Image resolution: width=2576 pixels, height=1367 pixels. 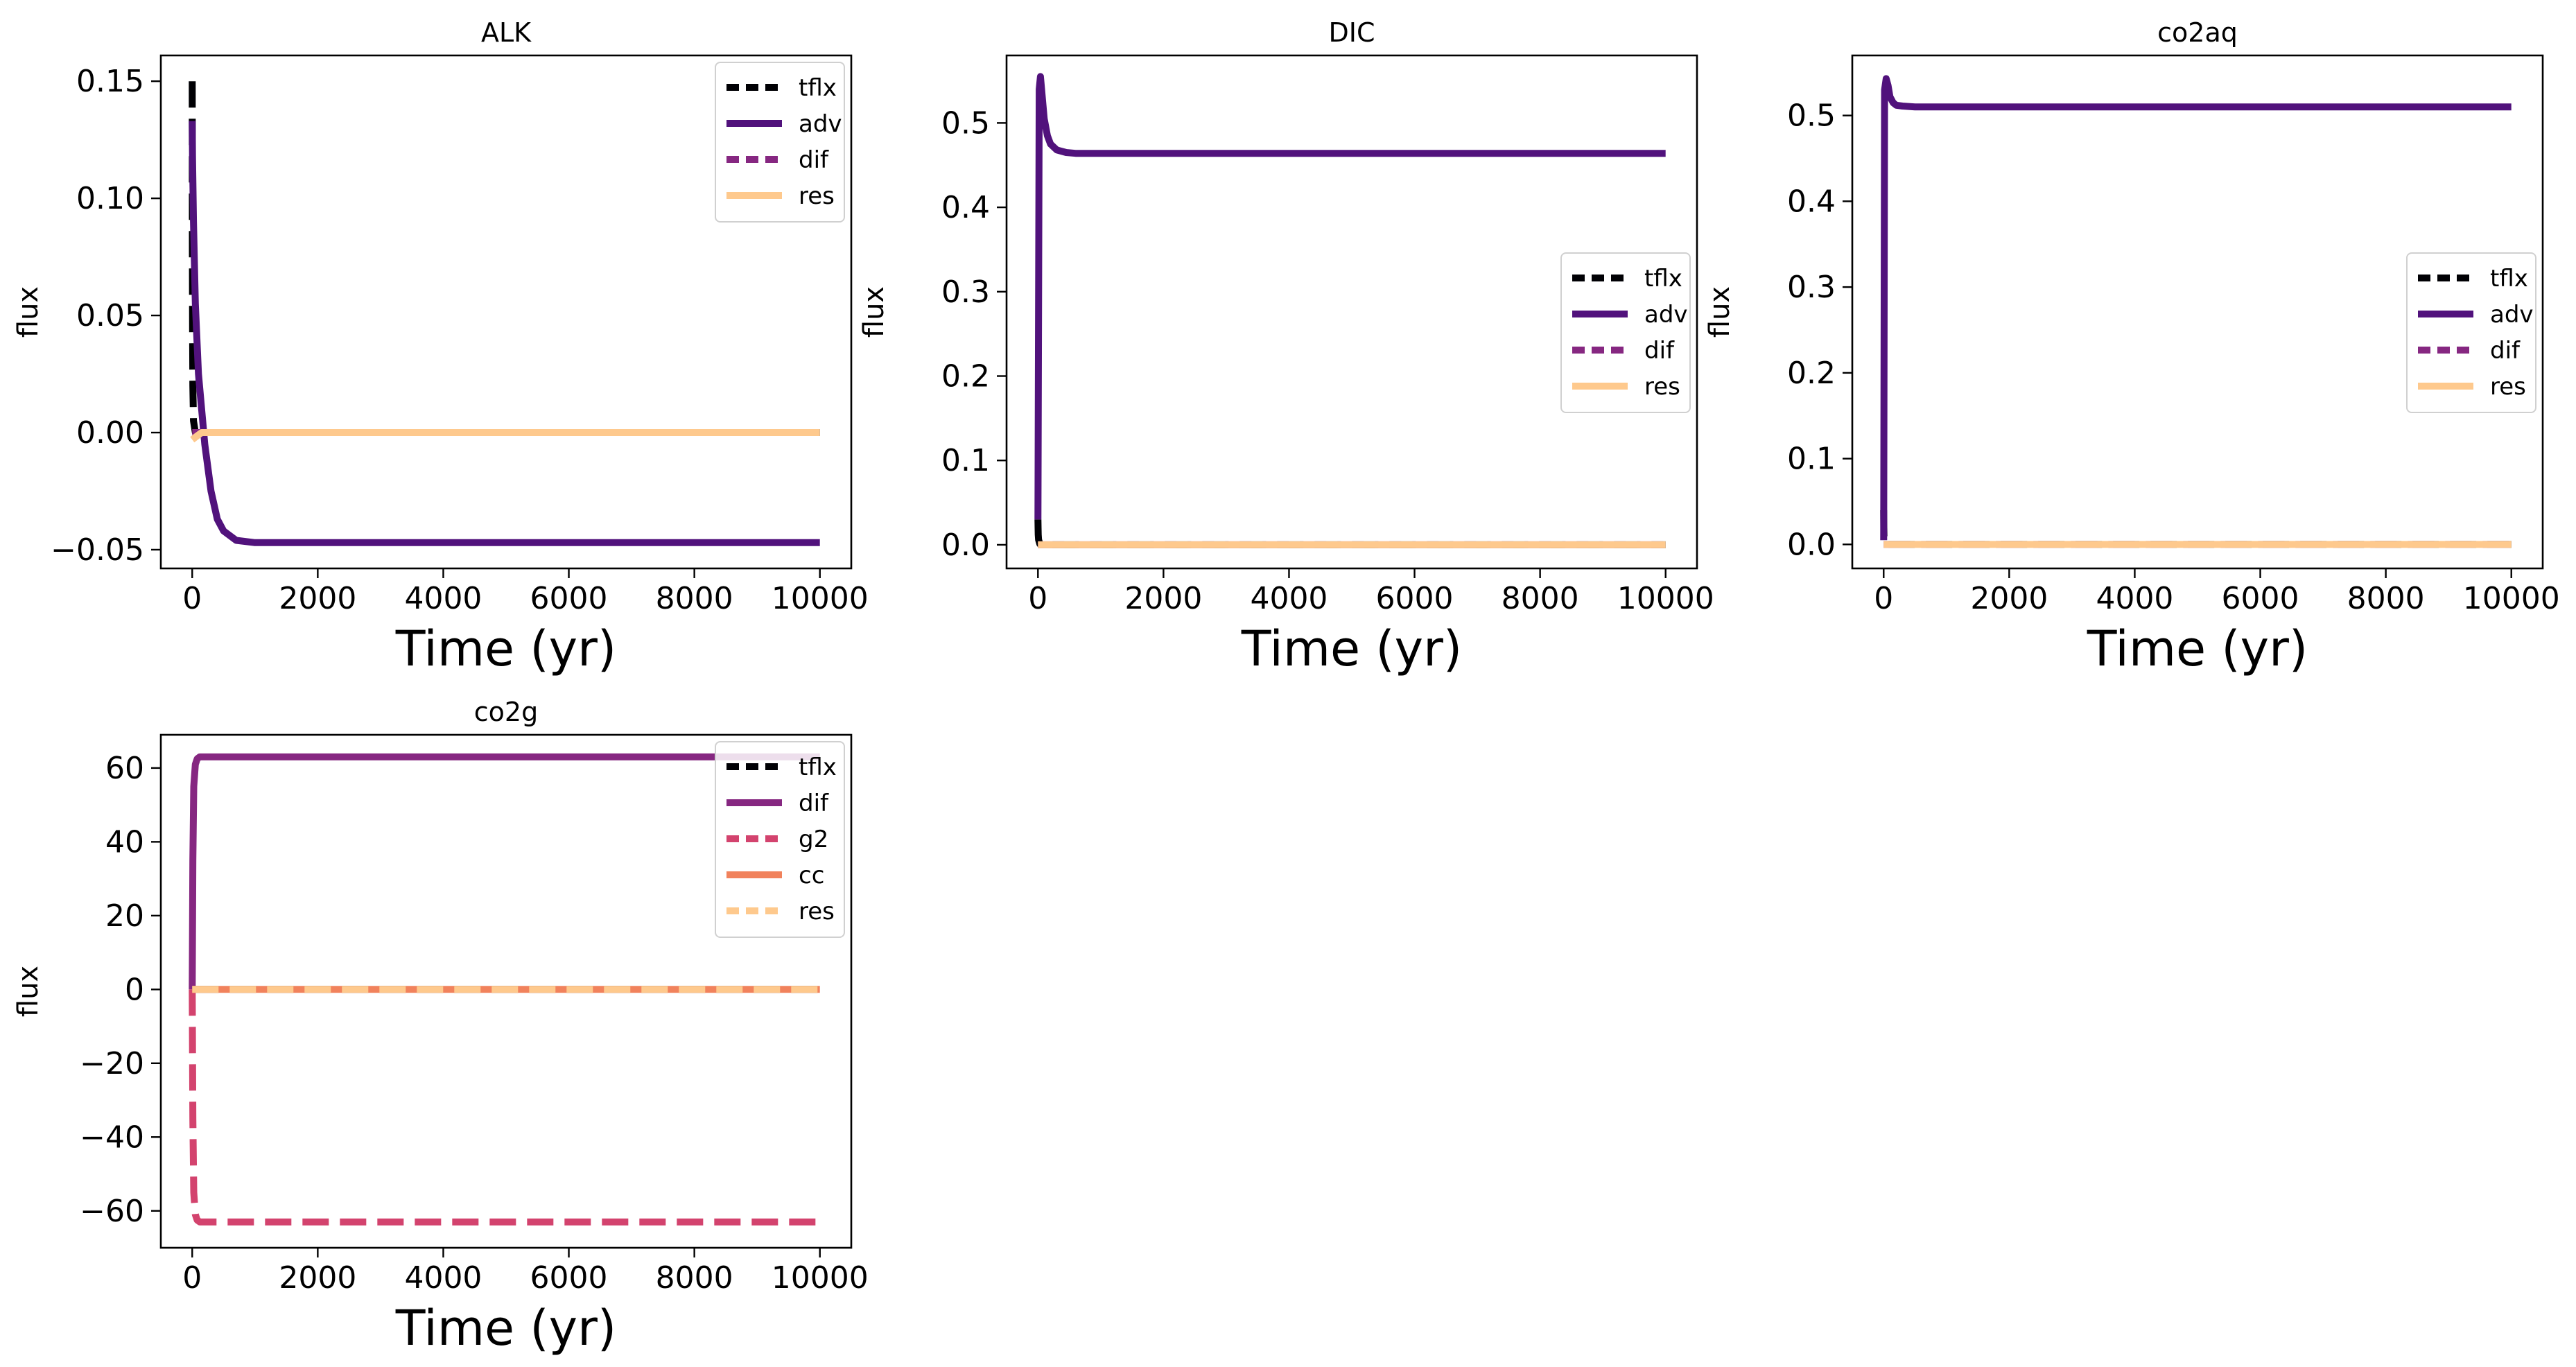 I want to click on legend: tflx dif g2 cc res, so click(x=780, y=839).